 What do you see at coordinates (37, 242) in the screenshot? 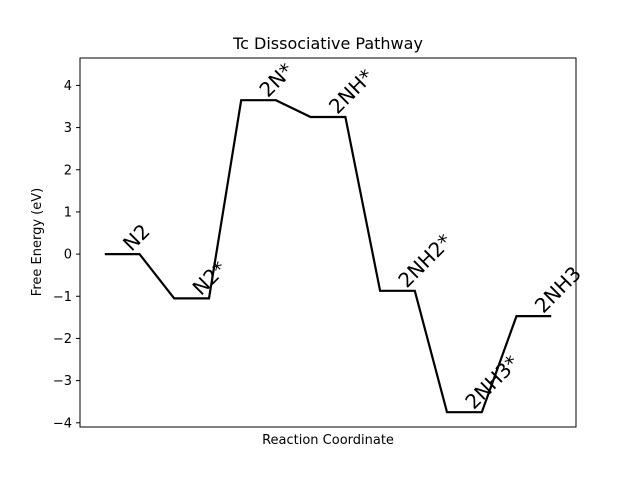
I see `y-axis-label: Free Energy (eV)` at bounding box center [37, 242].